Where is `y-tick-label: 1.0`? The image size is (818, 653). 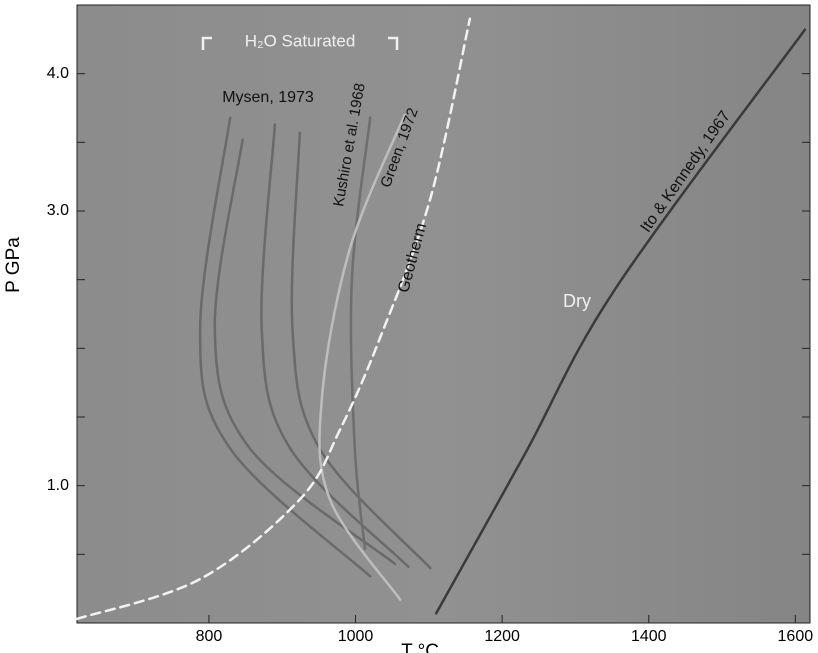
y-tick-label: 1.0 is located at coordinates (58, 485).